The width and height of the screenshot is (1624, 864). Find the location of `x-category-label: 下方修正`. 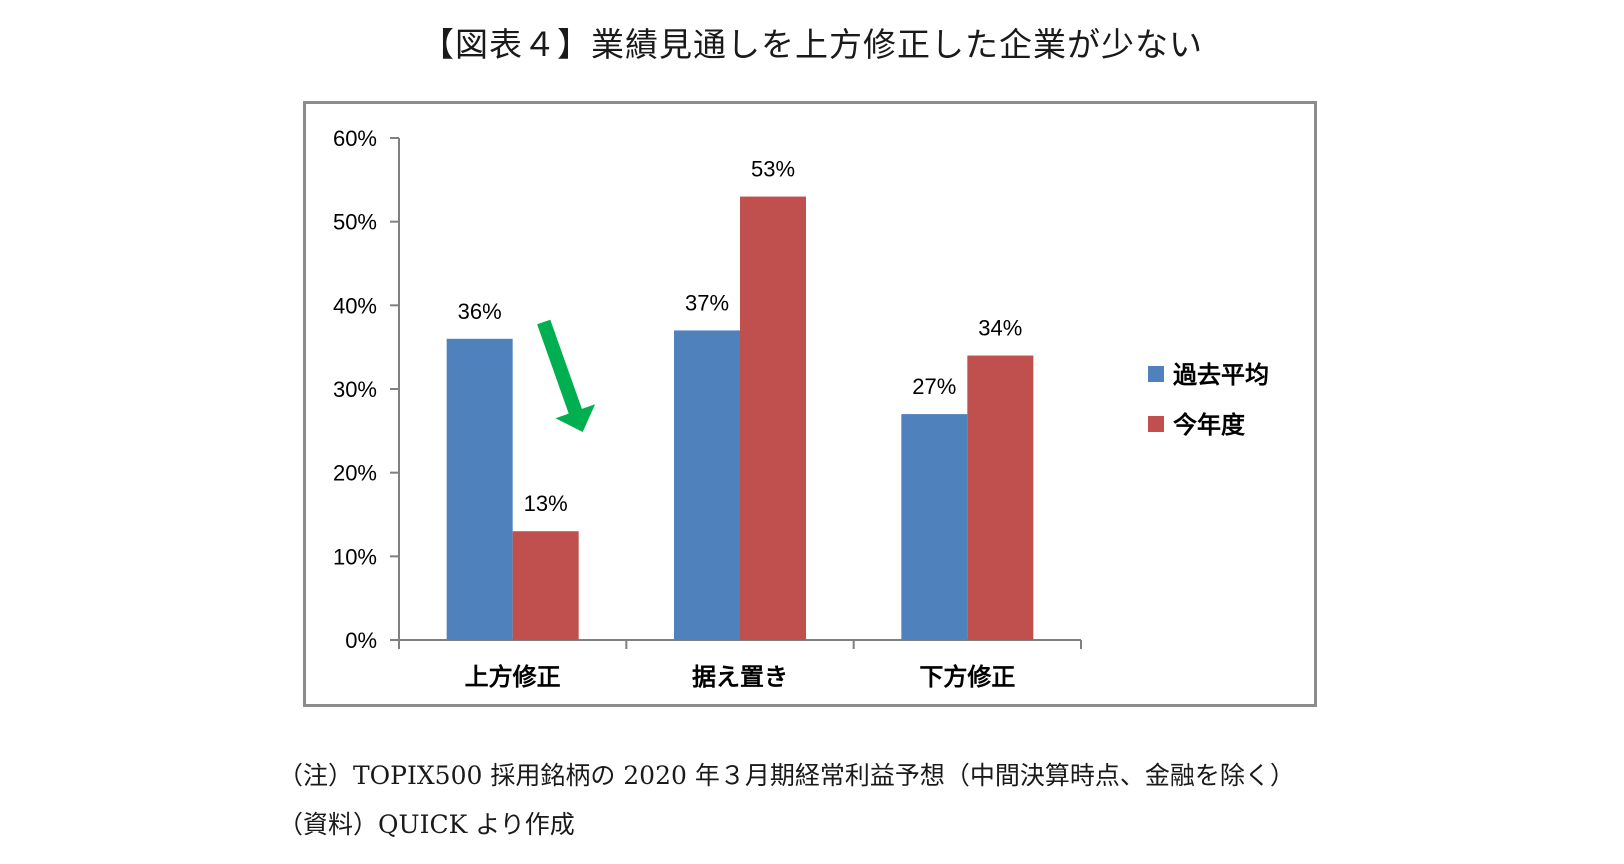

x-category-label: 下方修正 is located at coordinates (967, 677).